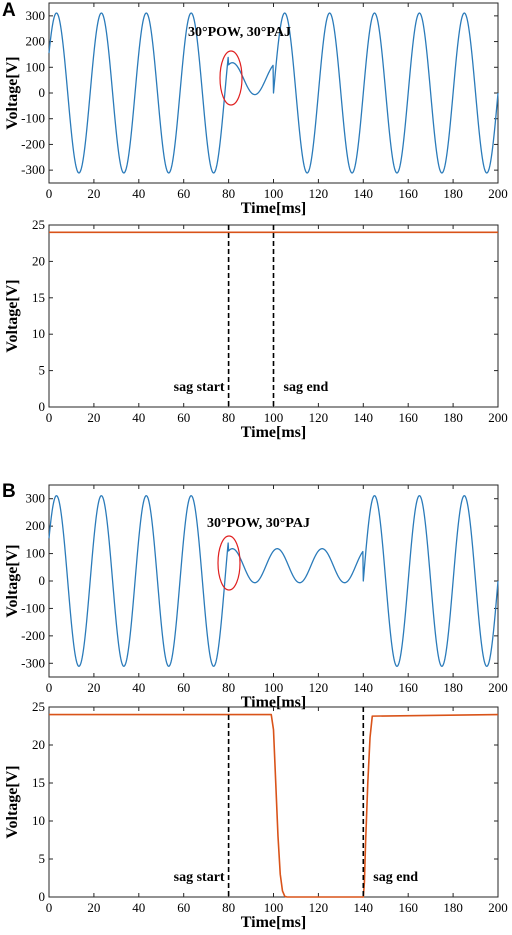 The height and width of the screenshot is (935, 512). I want to click on panel-label-a: A, so click(9, 10).